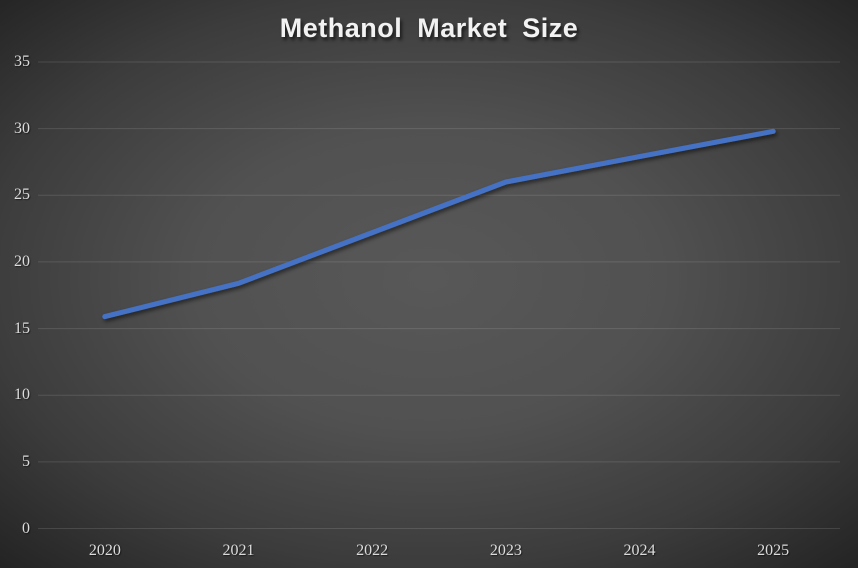 The height and width of the screenshot is (568, 858). I want to click on y-tick-label: 0, so click(26, 528).